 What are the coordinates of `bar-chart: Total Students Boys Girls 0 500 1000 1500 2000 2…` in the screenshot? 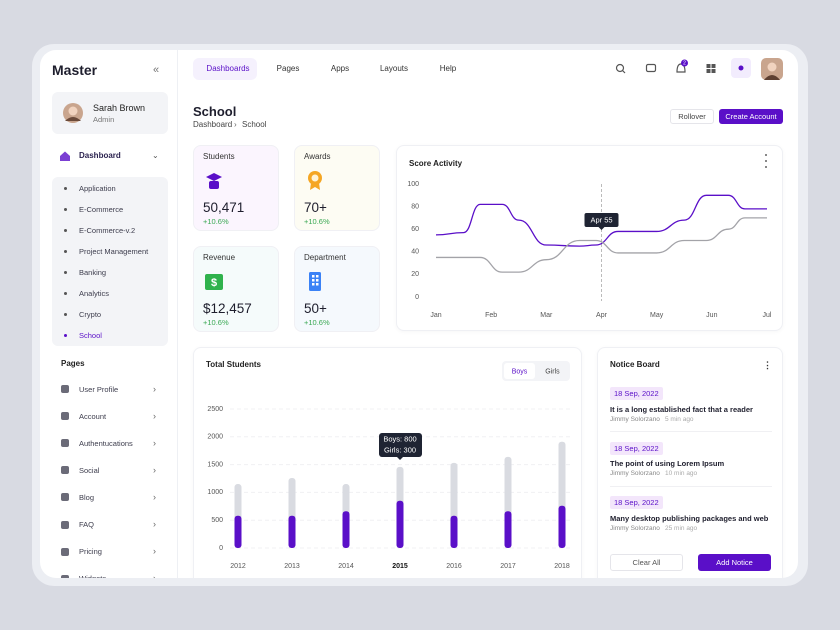 It's located at (388, 465).